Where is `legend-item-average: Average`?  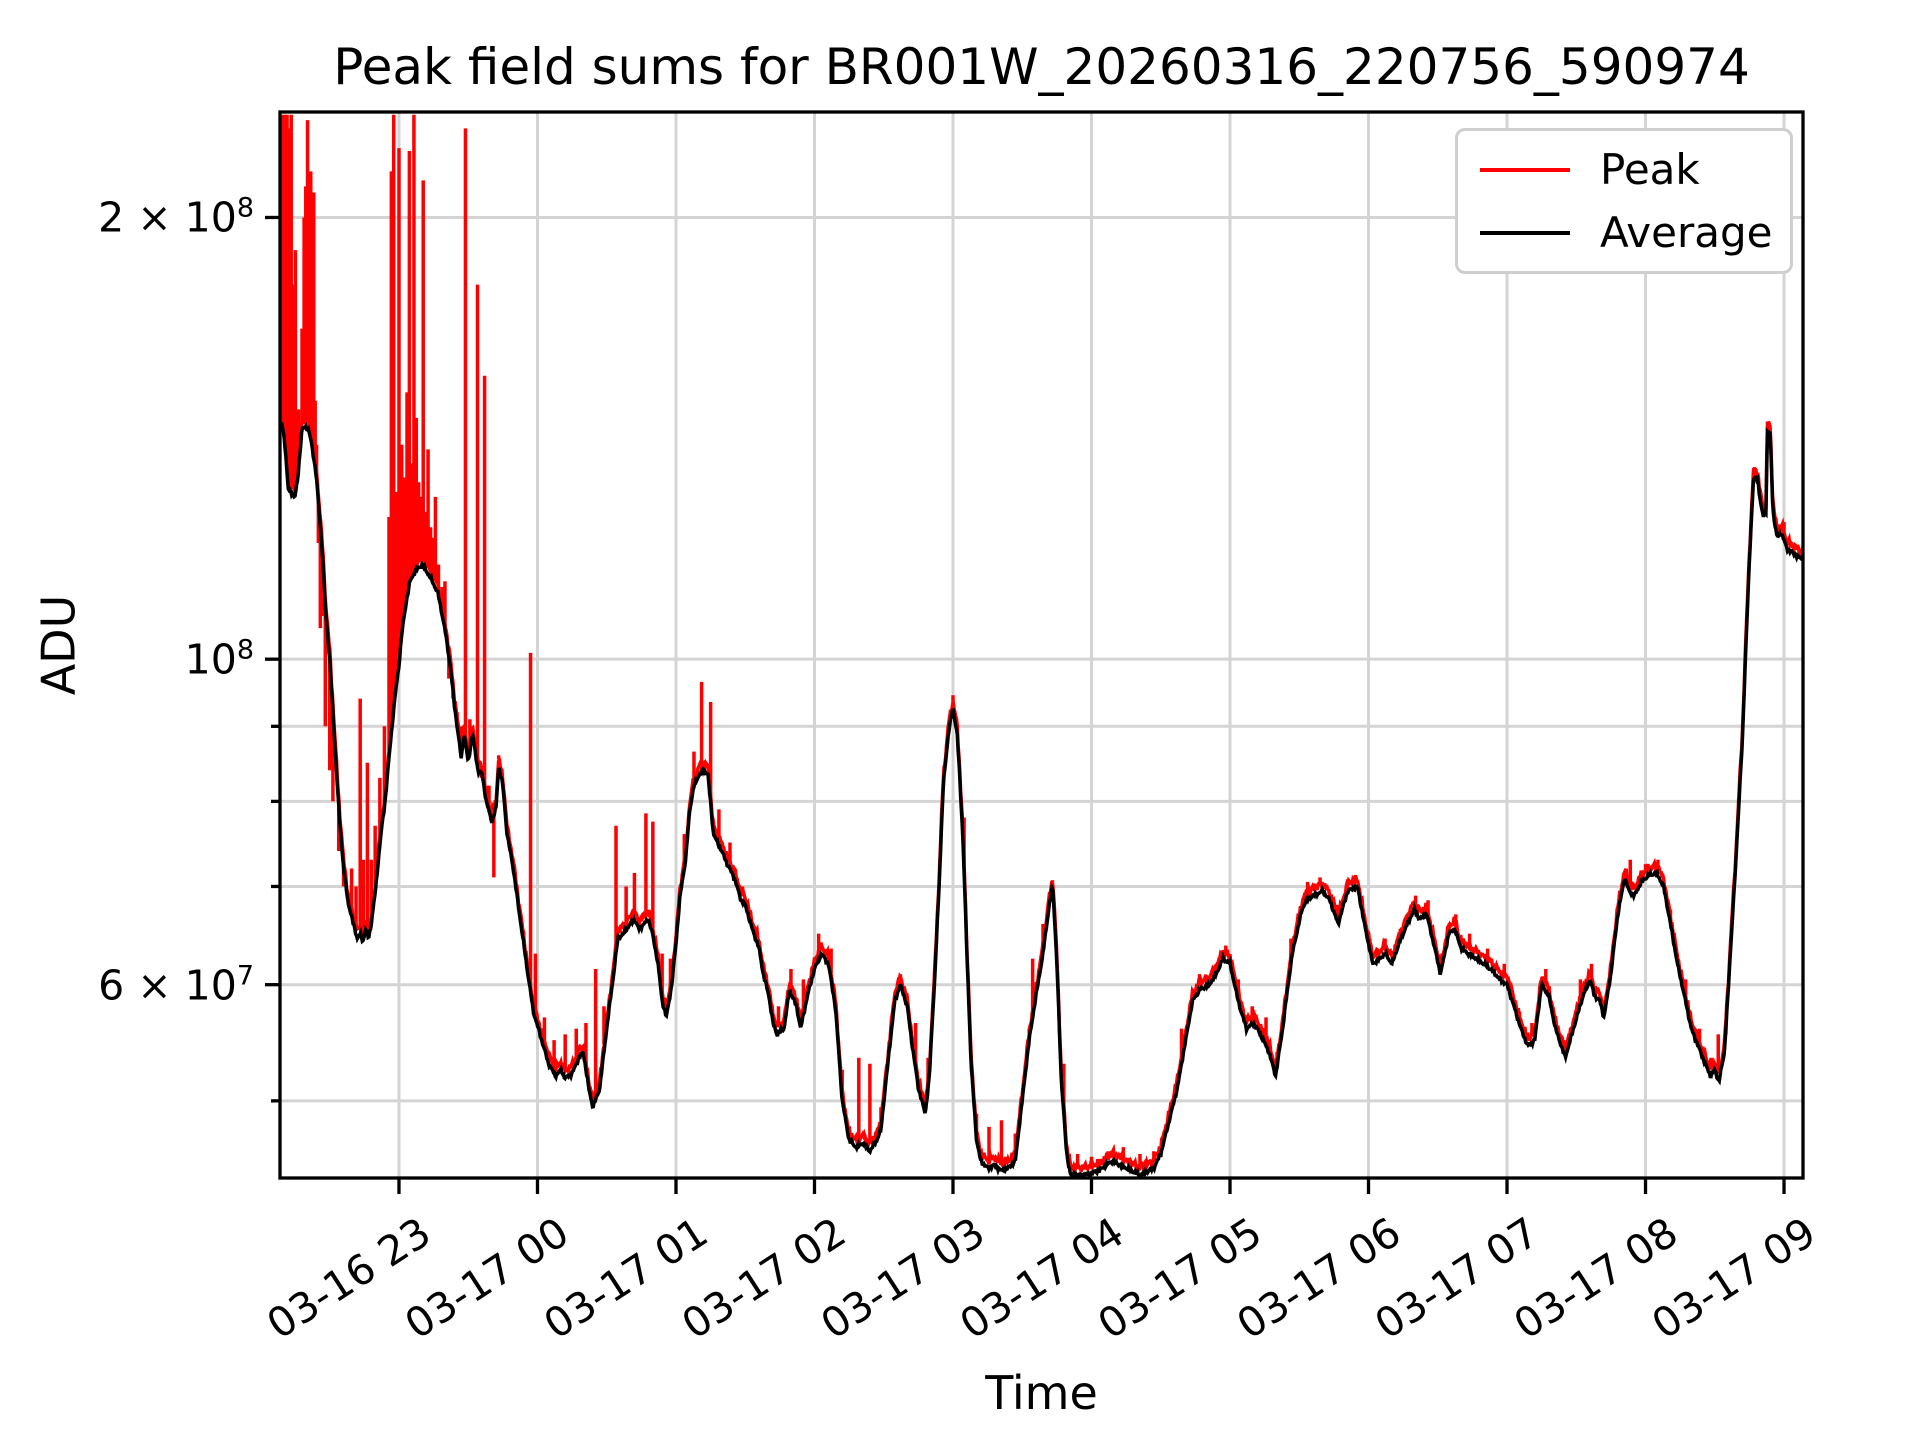
legend-item-average: Average is located at coordinates (1624, 232).